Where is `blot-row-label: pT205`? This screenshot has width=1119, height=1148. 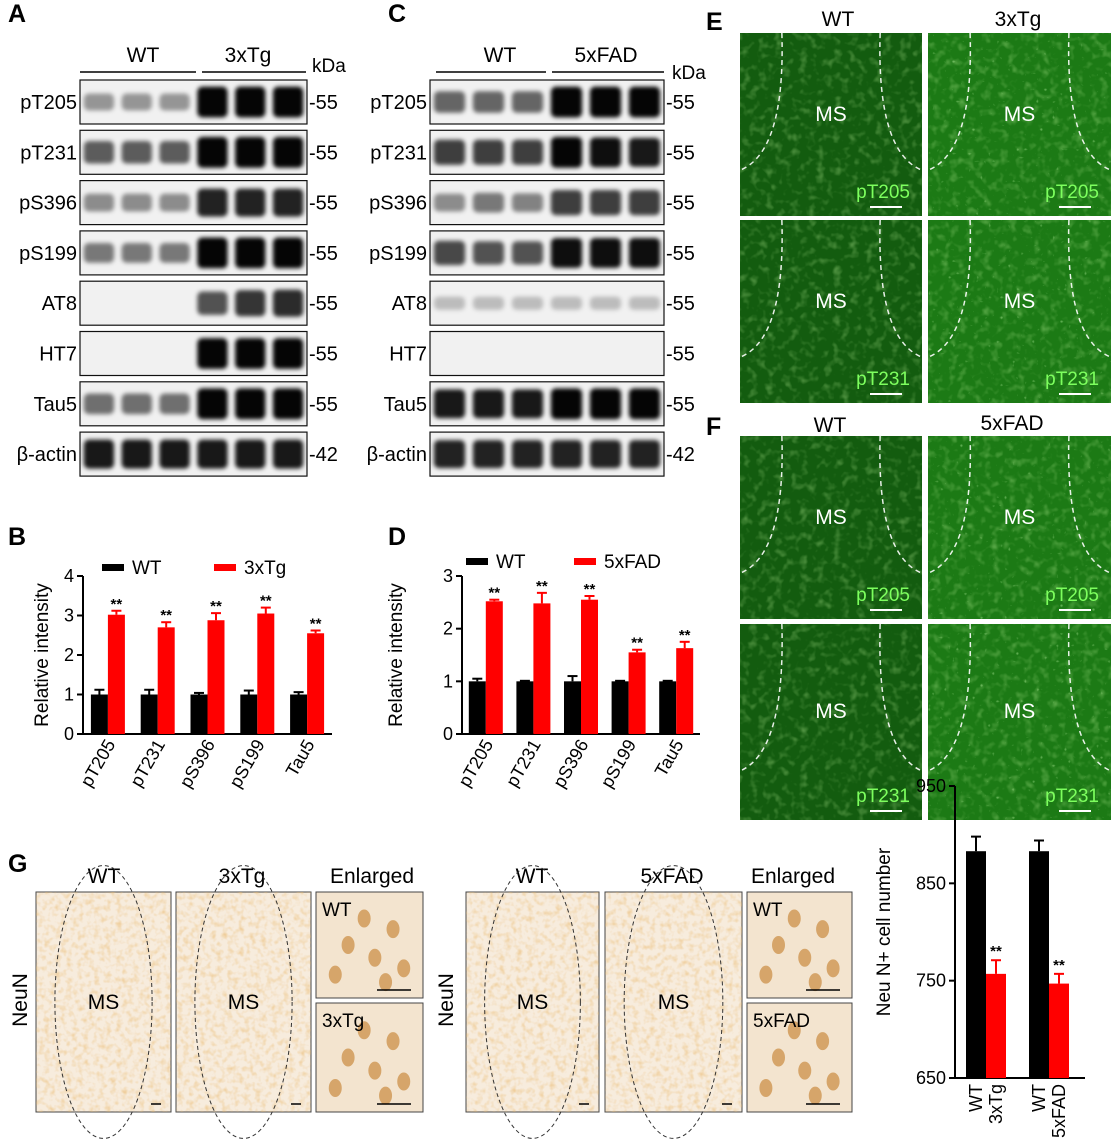 blot-row-label: pT205 is located at coordinates (398, 103).